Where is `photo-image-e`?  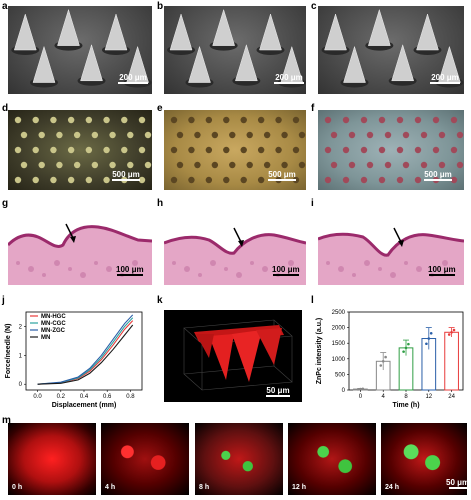
photo-image-e is located at coordinates (235, 150).